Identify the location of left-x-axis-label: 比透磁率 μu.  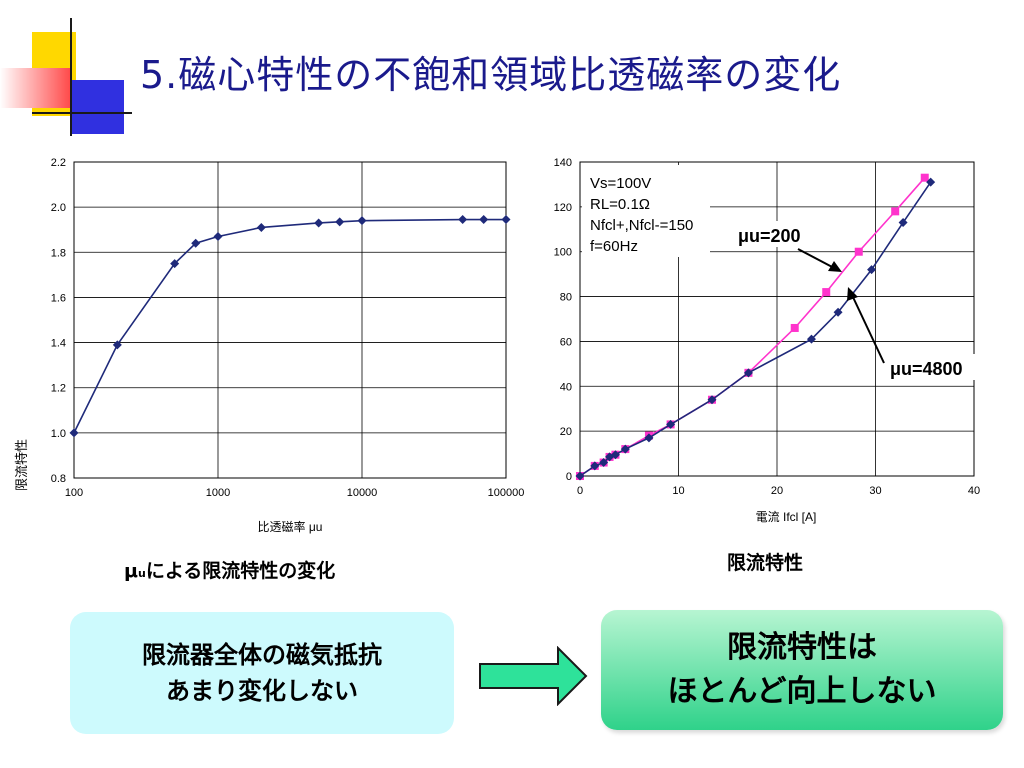
(290, 526).